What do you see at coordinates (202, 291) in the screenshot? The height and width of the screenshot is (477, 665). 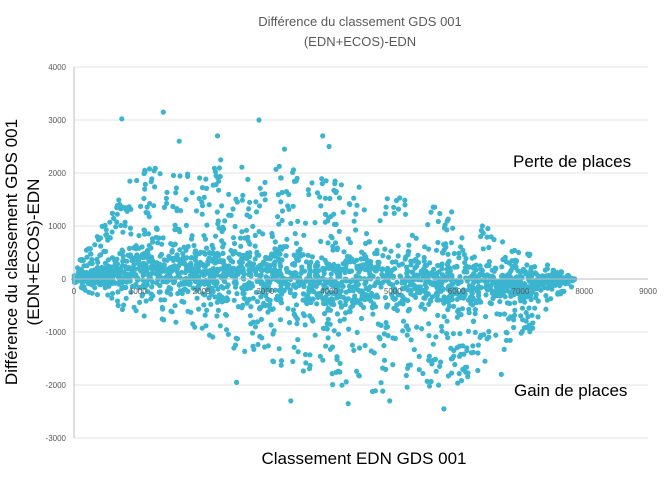 I see `x-tick-label: 2000` at bounding box center [202, 291].